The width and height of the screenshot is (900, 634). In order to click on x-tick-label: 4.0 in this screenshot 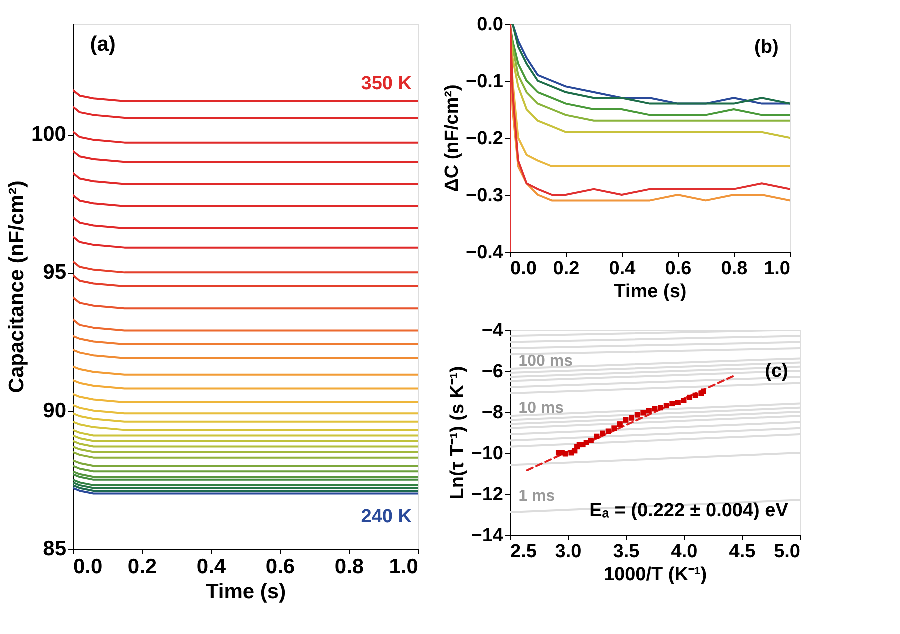, I will do `click(684, 552)`.